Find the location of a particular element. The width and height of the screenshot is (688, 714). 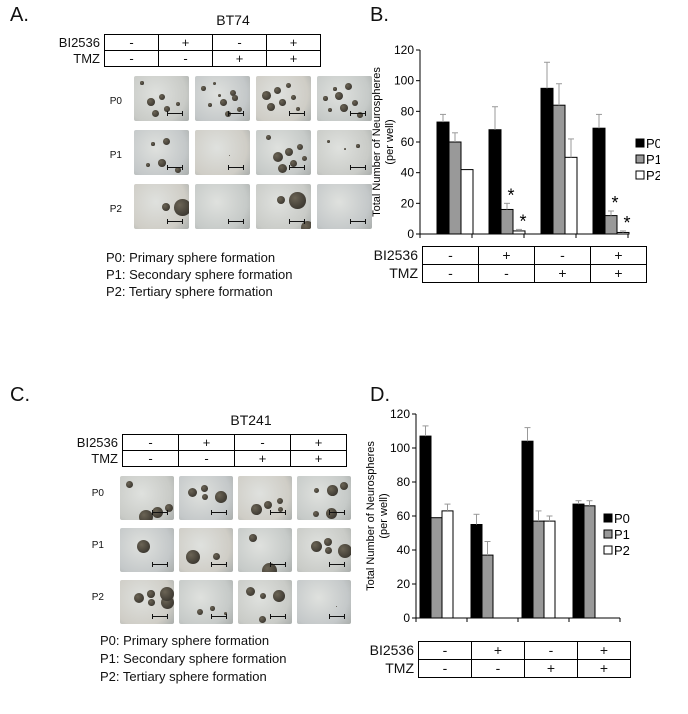

legend-p0: P0: Primary sphere formation is located at coordinates (185, 640).